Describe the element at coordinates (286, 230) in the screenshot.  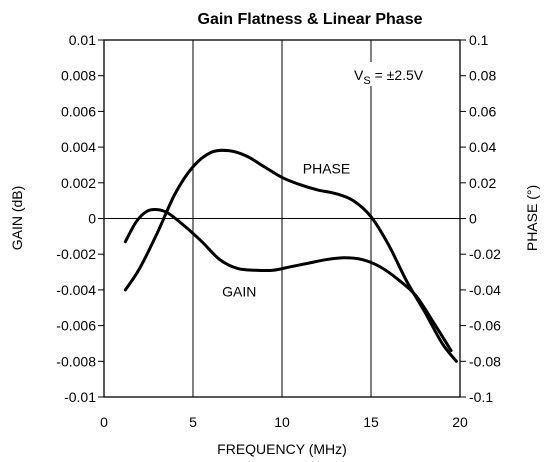
I see `series-labels: GAIN PHASE` at that location.